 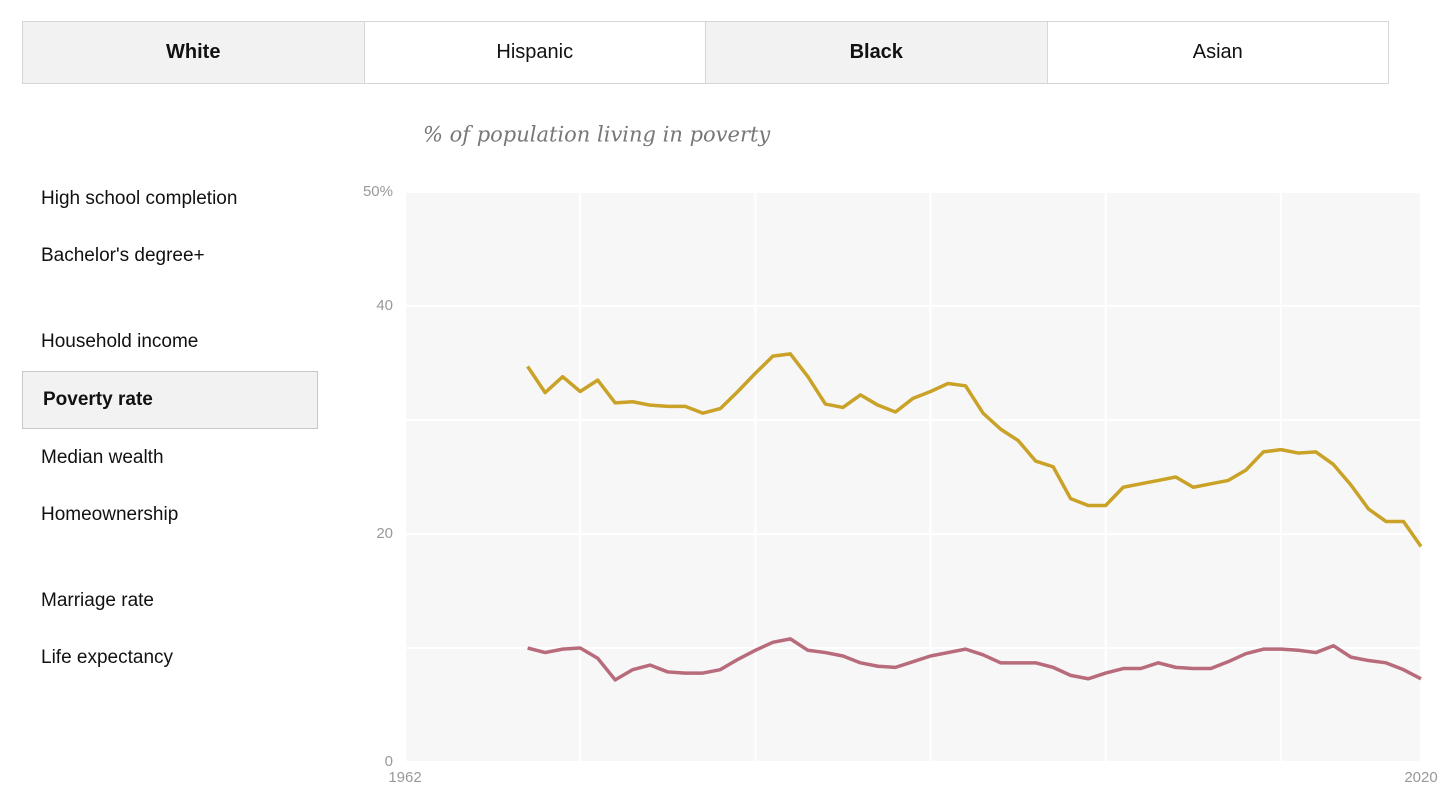 I want to click on menu-item: Marriage rate, so click(x=97, y=600).